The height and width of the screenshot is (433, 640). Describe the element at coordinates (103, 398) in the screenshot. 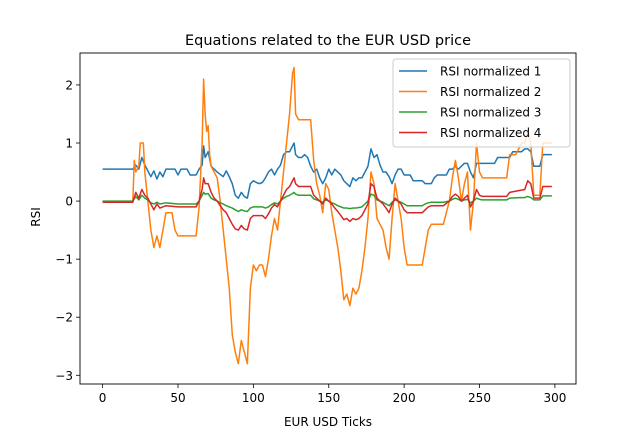

I see `x-tick-label: 0` at that location.